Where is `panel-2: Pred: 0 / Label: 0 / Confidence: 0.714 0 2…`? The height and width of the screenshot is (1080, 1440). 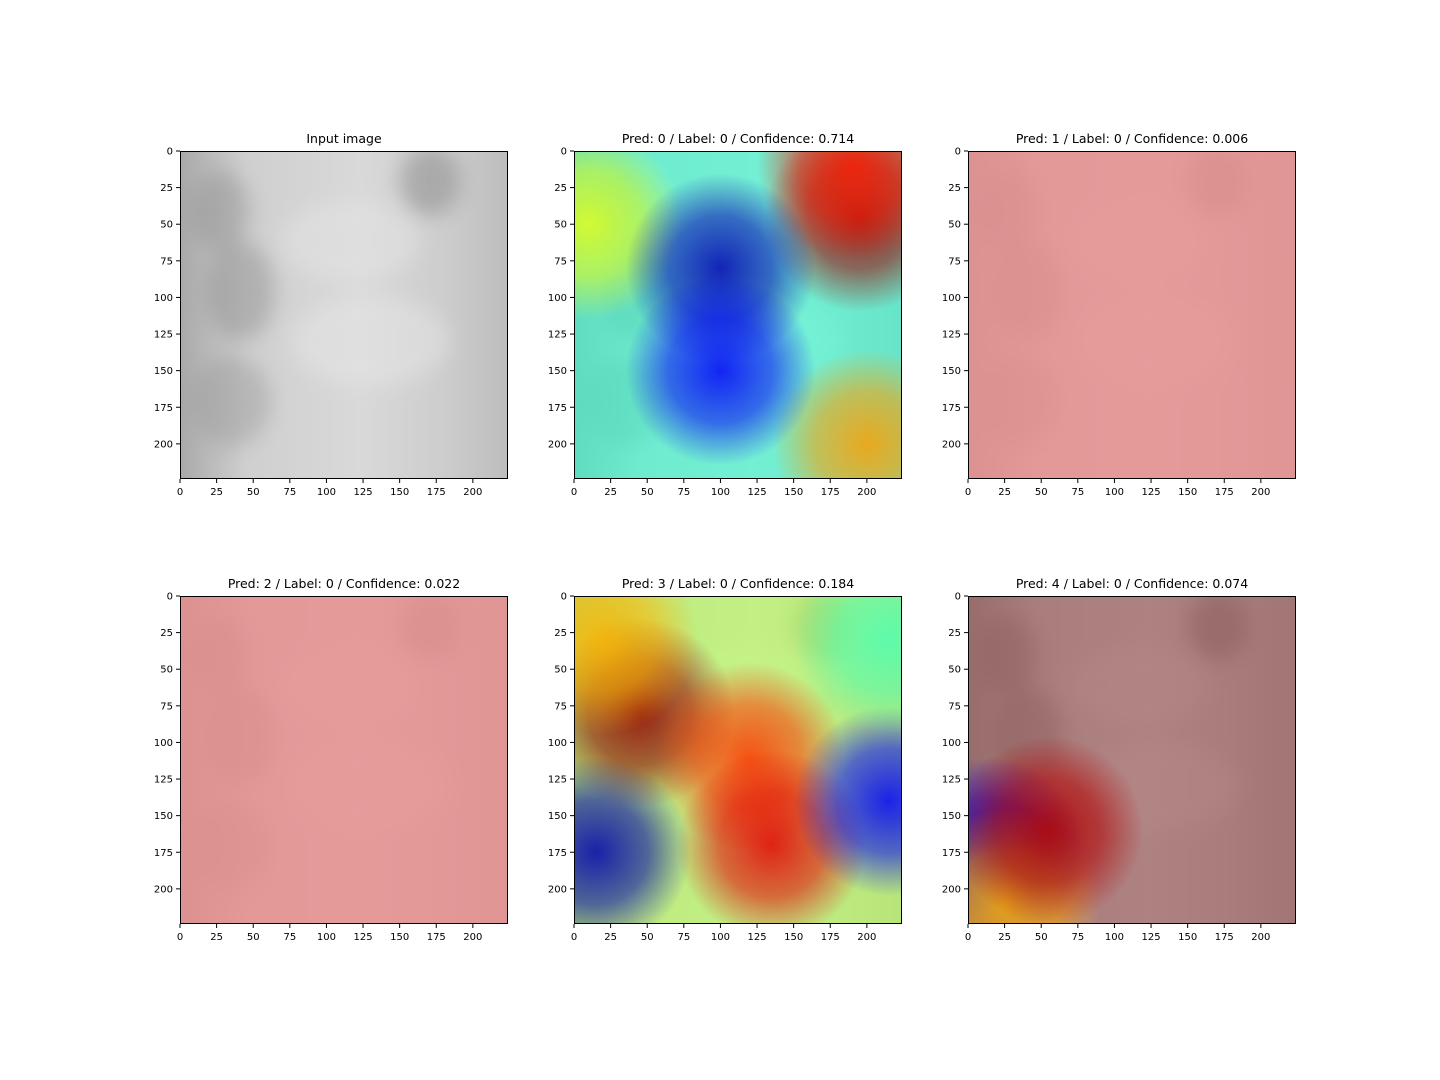
panel-2: Pred: 0 / Label: 0 / Confidence: 0.714 0 2… is located at coordinates (725, 314).